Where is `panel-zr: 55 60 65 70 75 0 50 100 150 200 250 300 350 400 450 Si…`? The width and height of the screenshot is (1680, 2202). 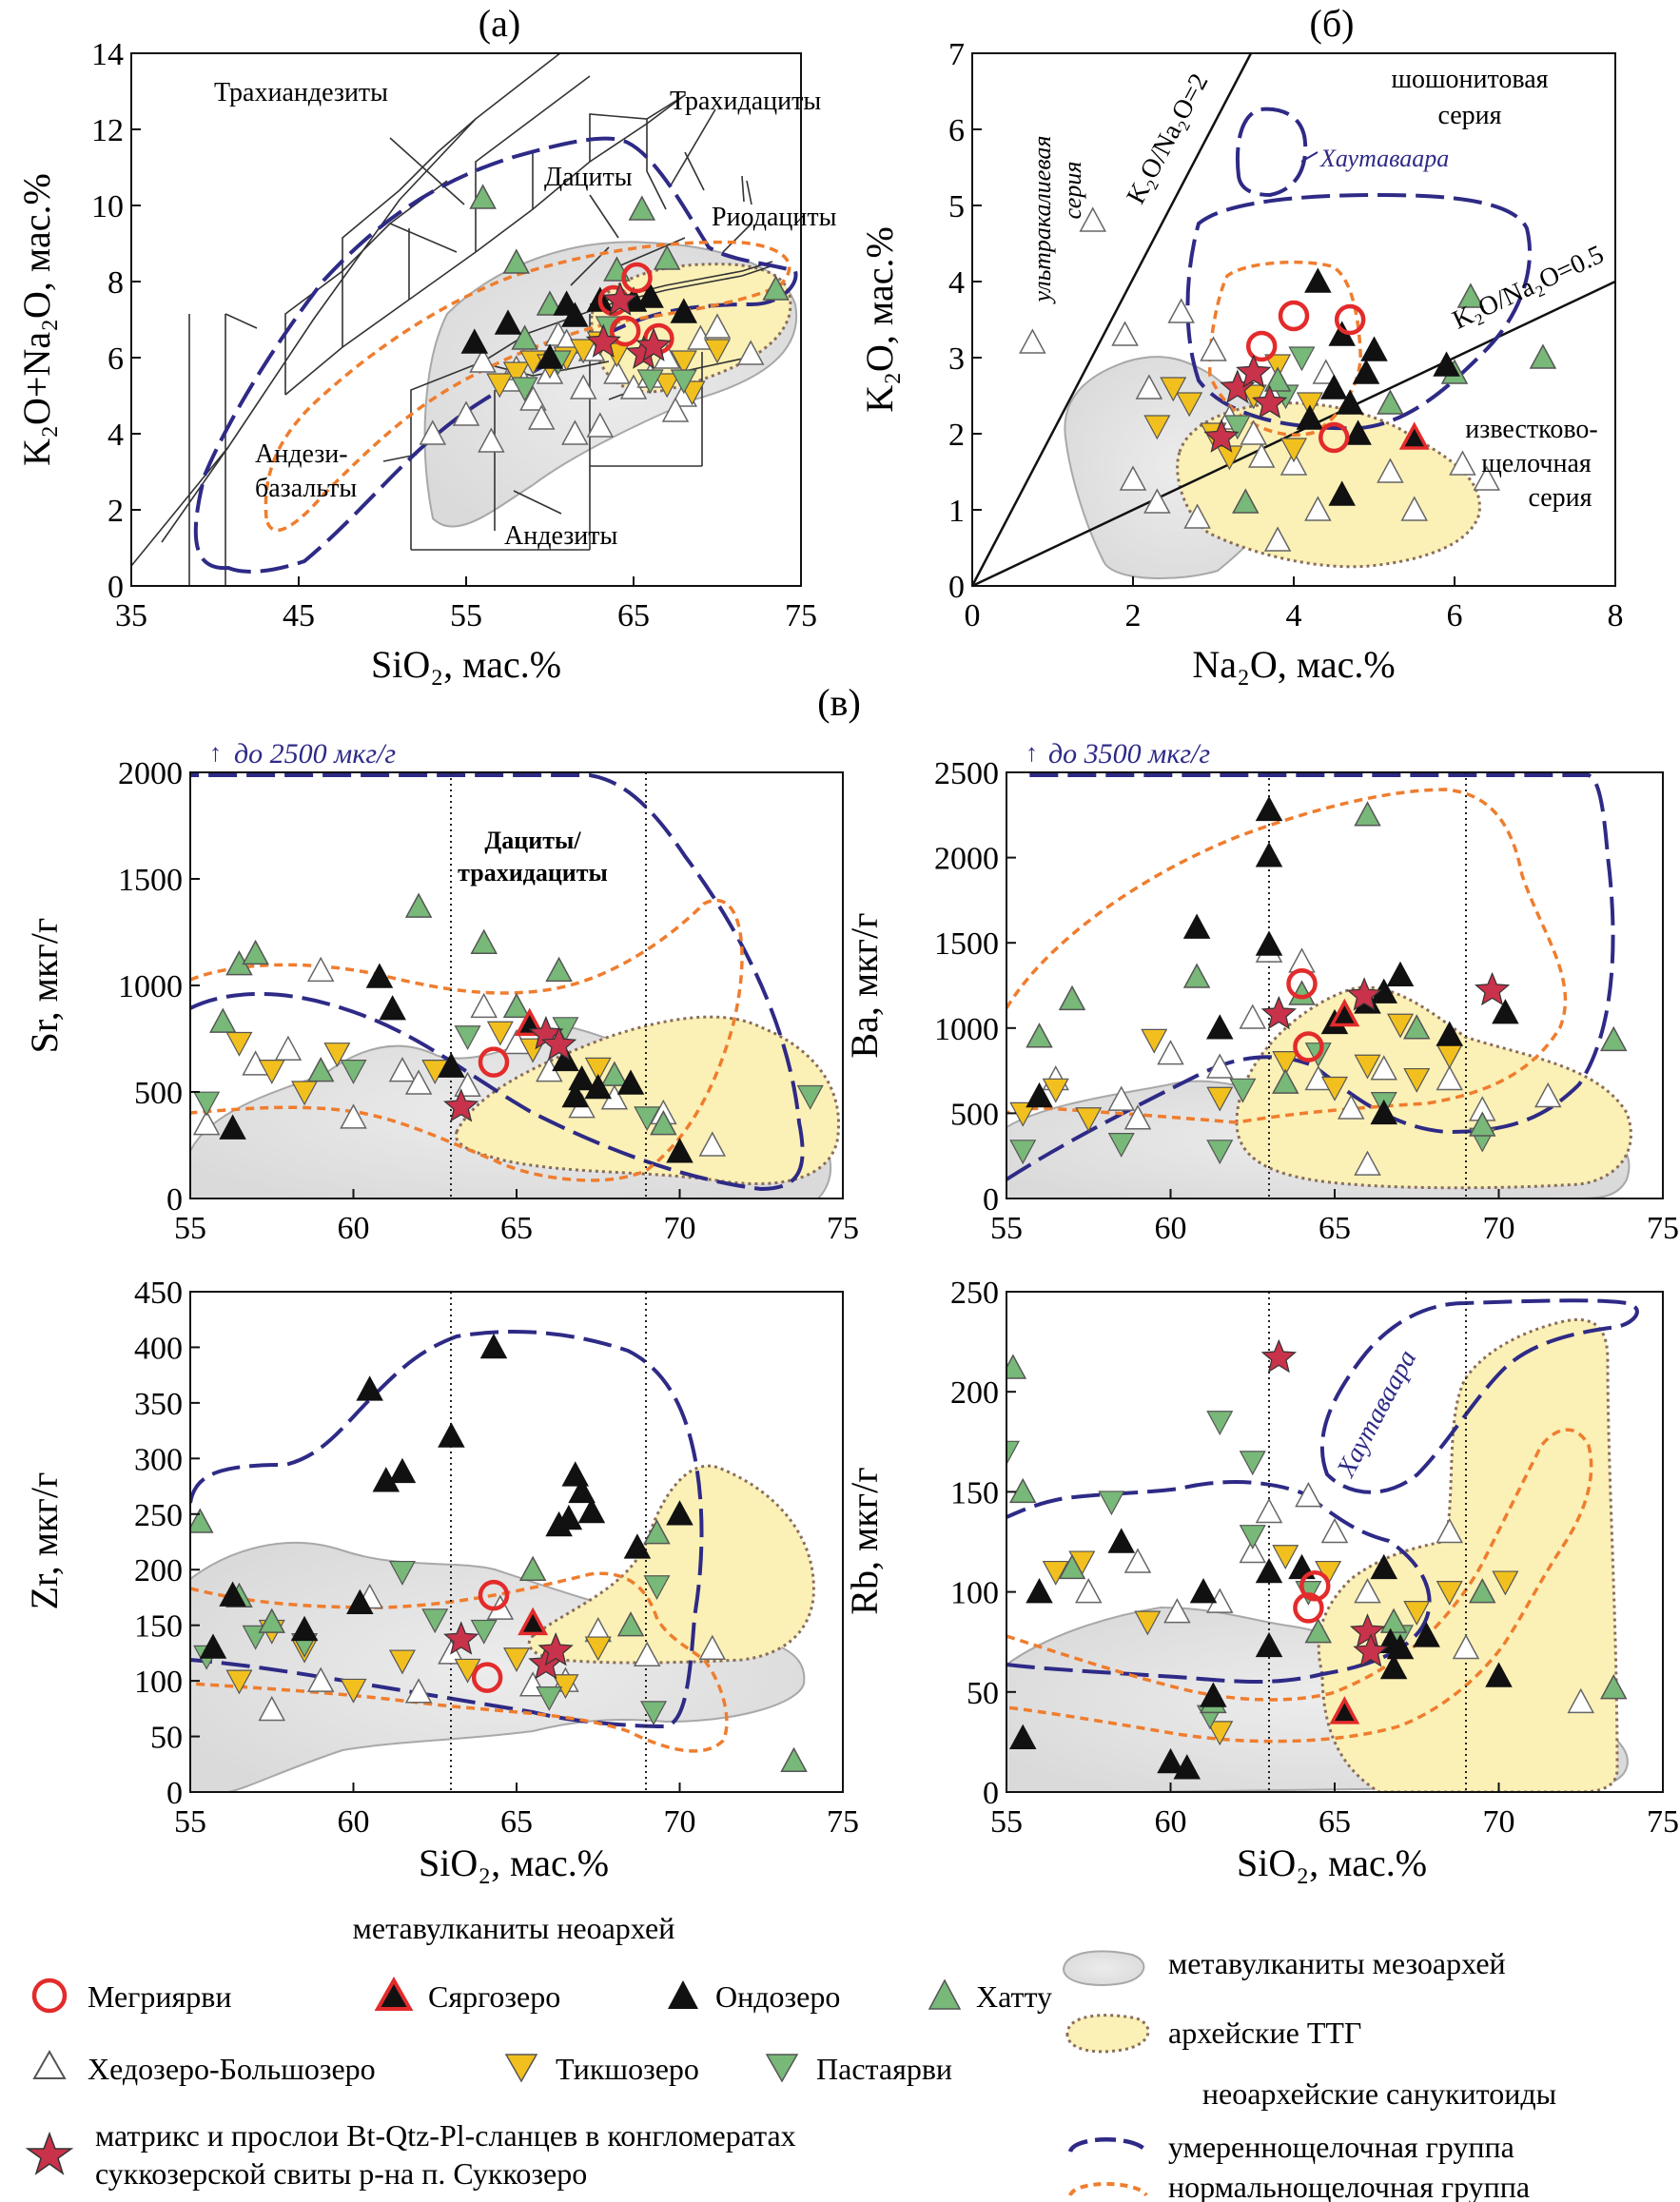
panel-zr: 55 60 65 70 75 0 50 100 150 200 250 300 350 400 450 Si… is located at coordinates (441, 1580).